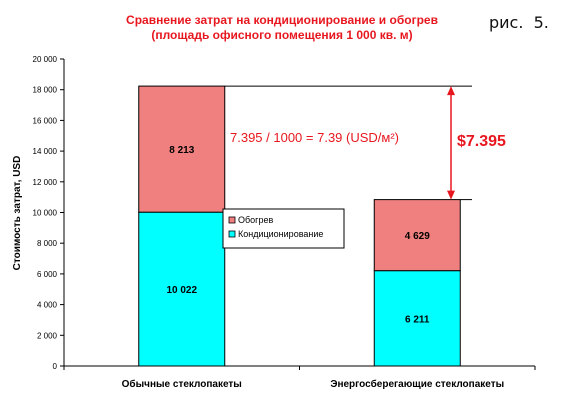  I want to click on y-tick-label: 12 000, so click(45, 182).